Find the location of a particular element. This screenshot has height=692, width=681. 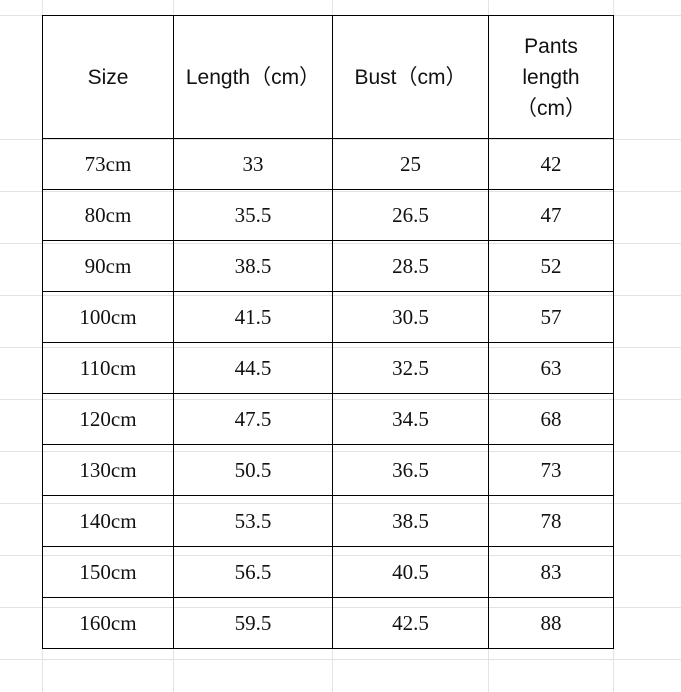

cell-bust: 42.5 is located at coordinates (410, 623).